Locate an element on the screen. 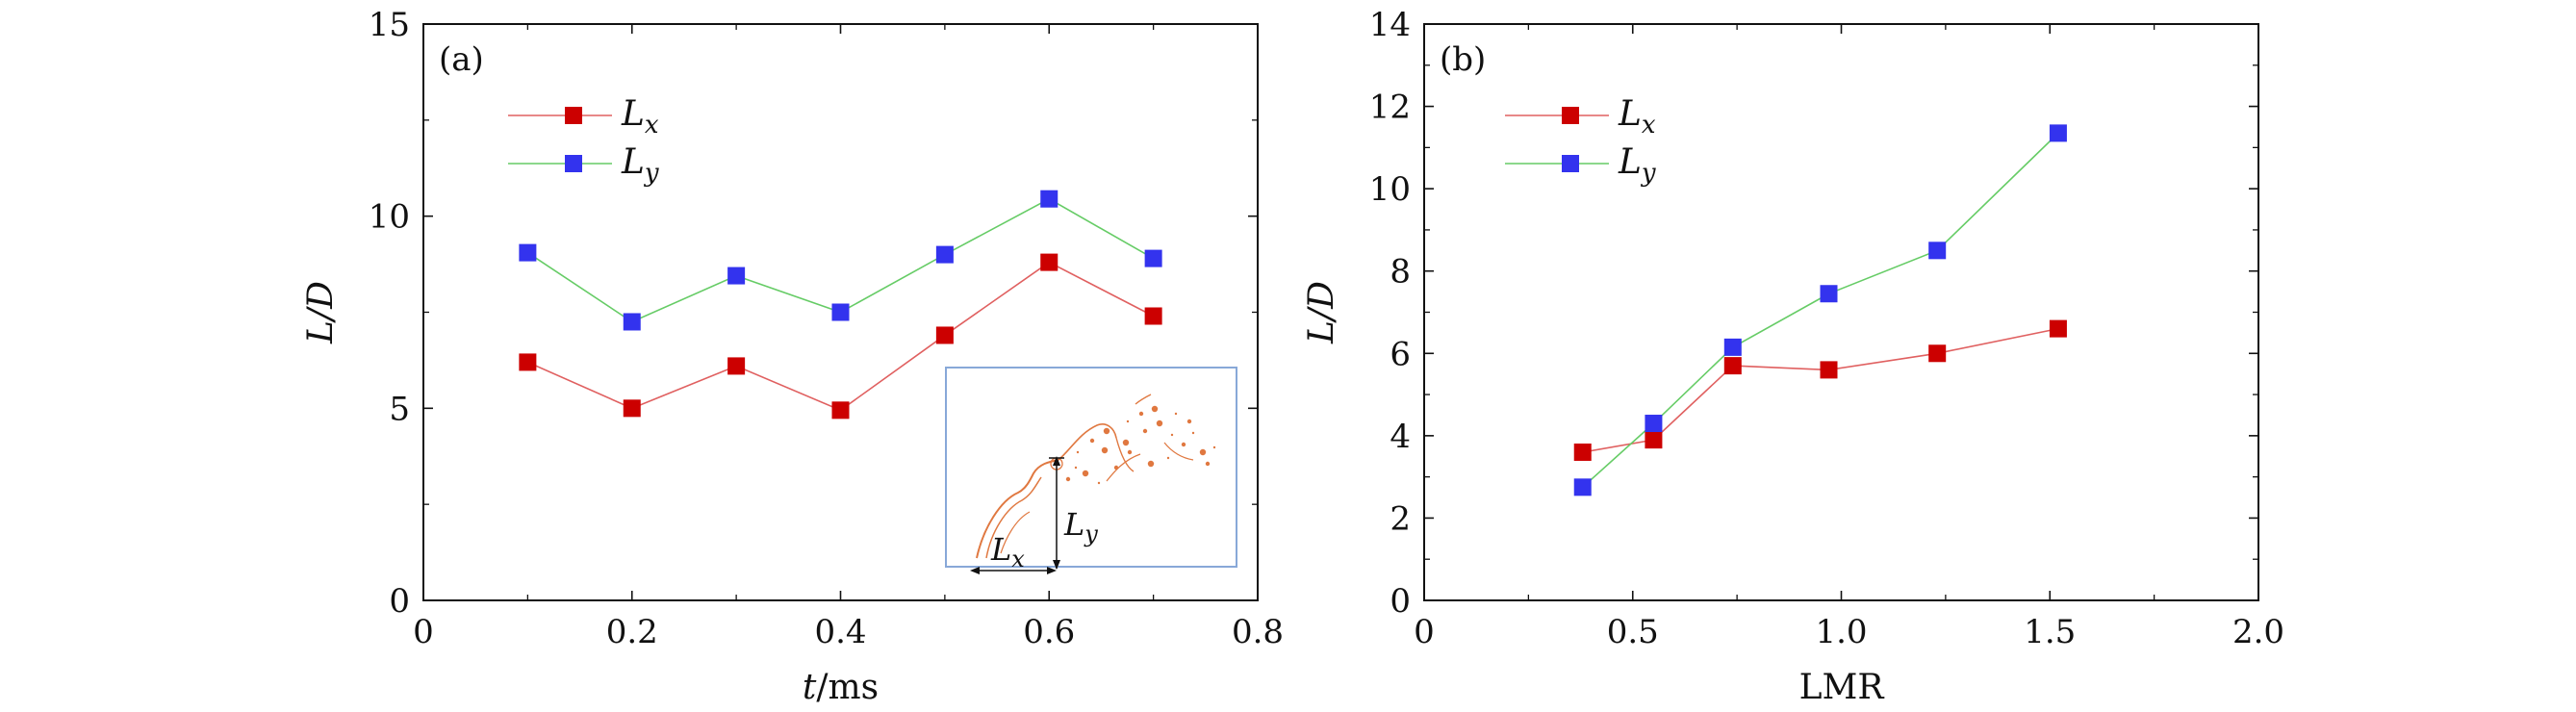  panel-a-inset: Lx Ly is located at coordinates (1091, 471).